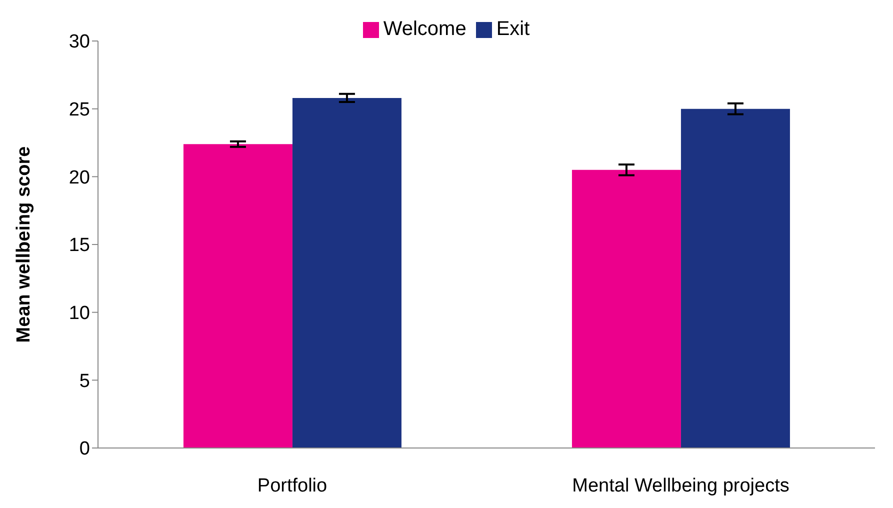  Describe the element at coordinates (513, 29) in the screenshot. I see `legend-label: Exit` at that location.